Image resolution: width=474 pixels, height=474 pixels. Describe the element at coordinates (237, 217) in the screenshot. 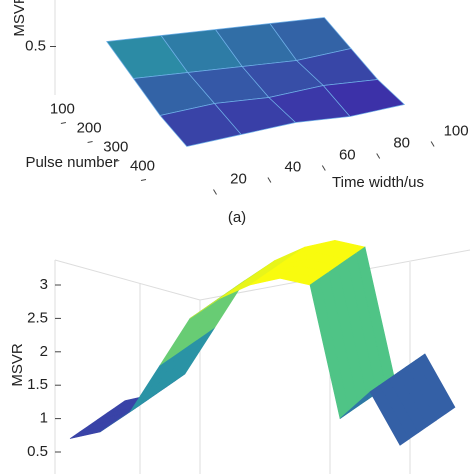

I see `caption: (a)` at that location.